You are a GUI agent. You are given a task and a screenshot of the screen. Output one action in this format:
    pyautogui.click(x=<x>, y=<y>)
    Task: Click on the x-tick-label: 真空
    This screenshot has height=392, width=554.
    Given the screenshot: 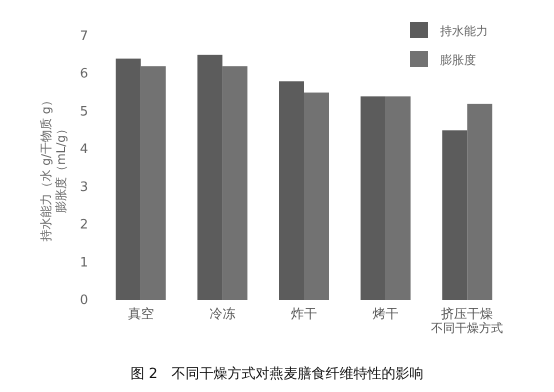 What is the action you would take?
    pyautogui.click(x=141, y=314)
    